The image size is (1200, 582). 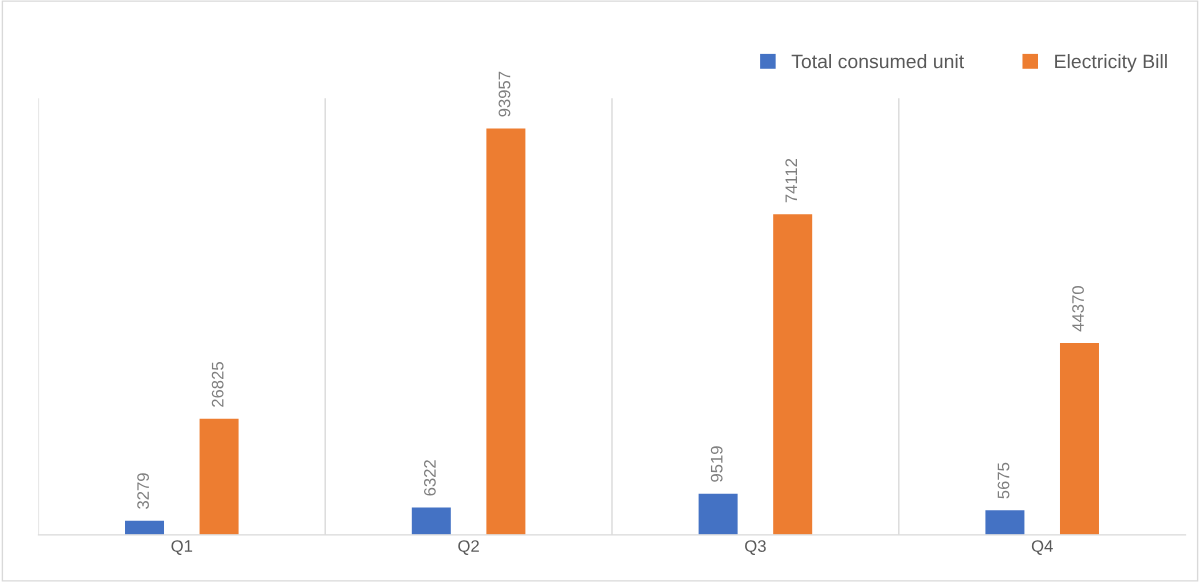 What do you see at coordinates (877, 61) in the screenshot?
I see `legend-label: Total consumed unit` at bounding box center [877, 61].